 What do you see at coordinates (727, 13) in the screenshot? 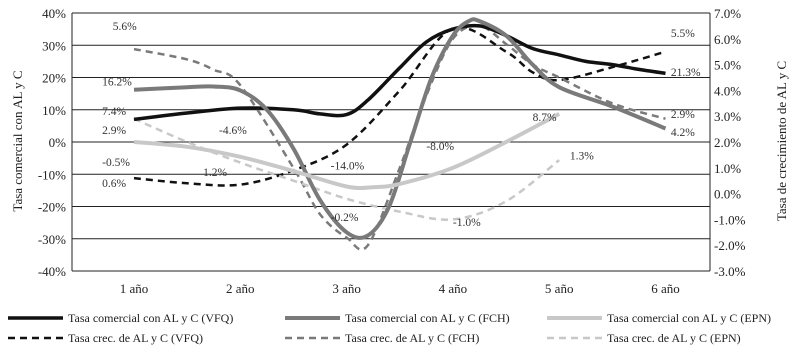
I see `right-tick-label: 7.0%` at bounding box center [727, 13].